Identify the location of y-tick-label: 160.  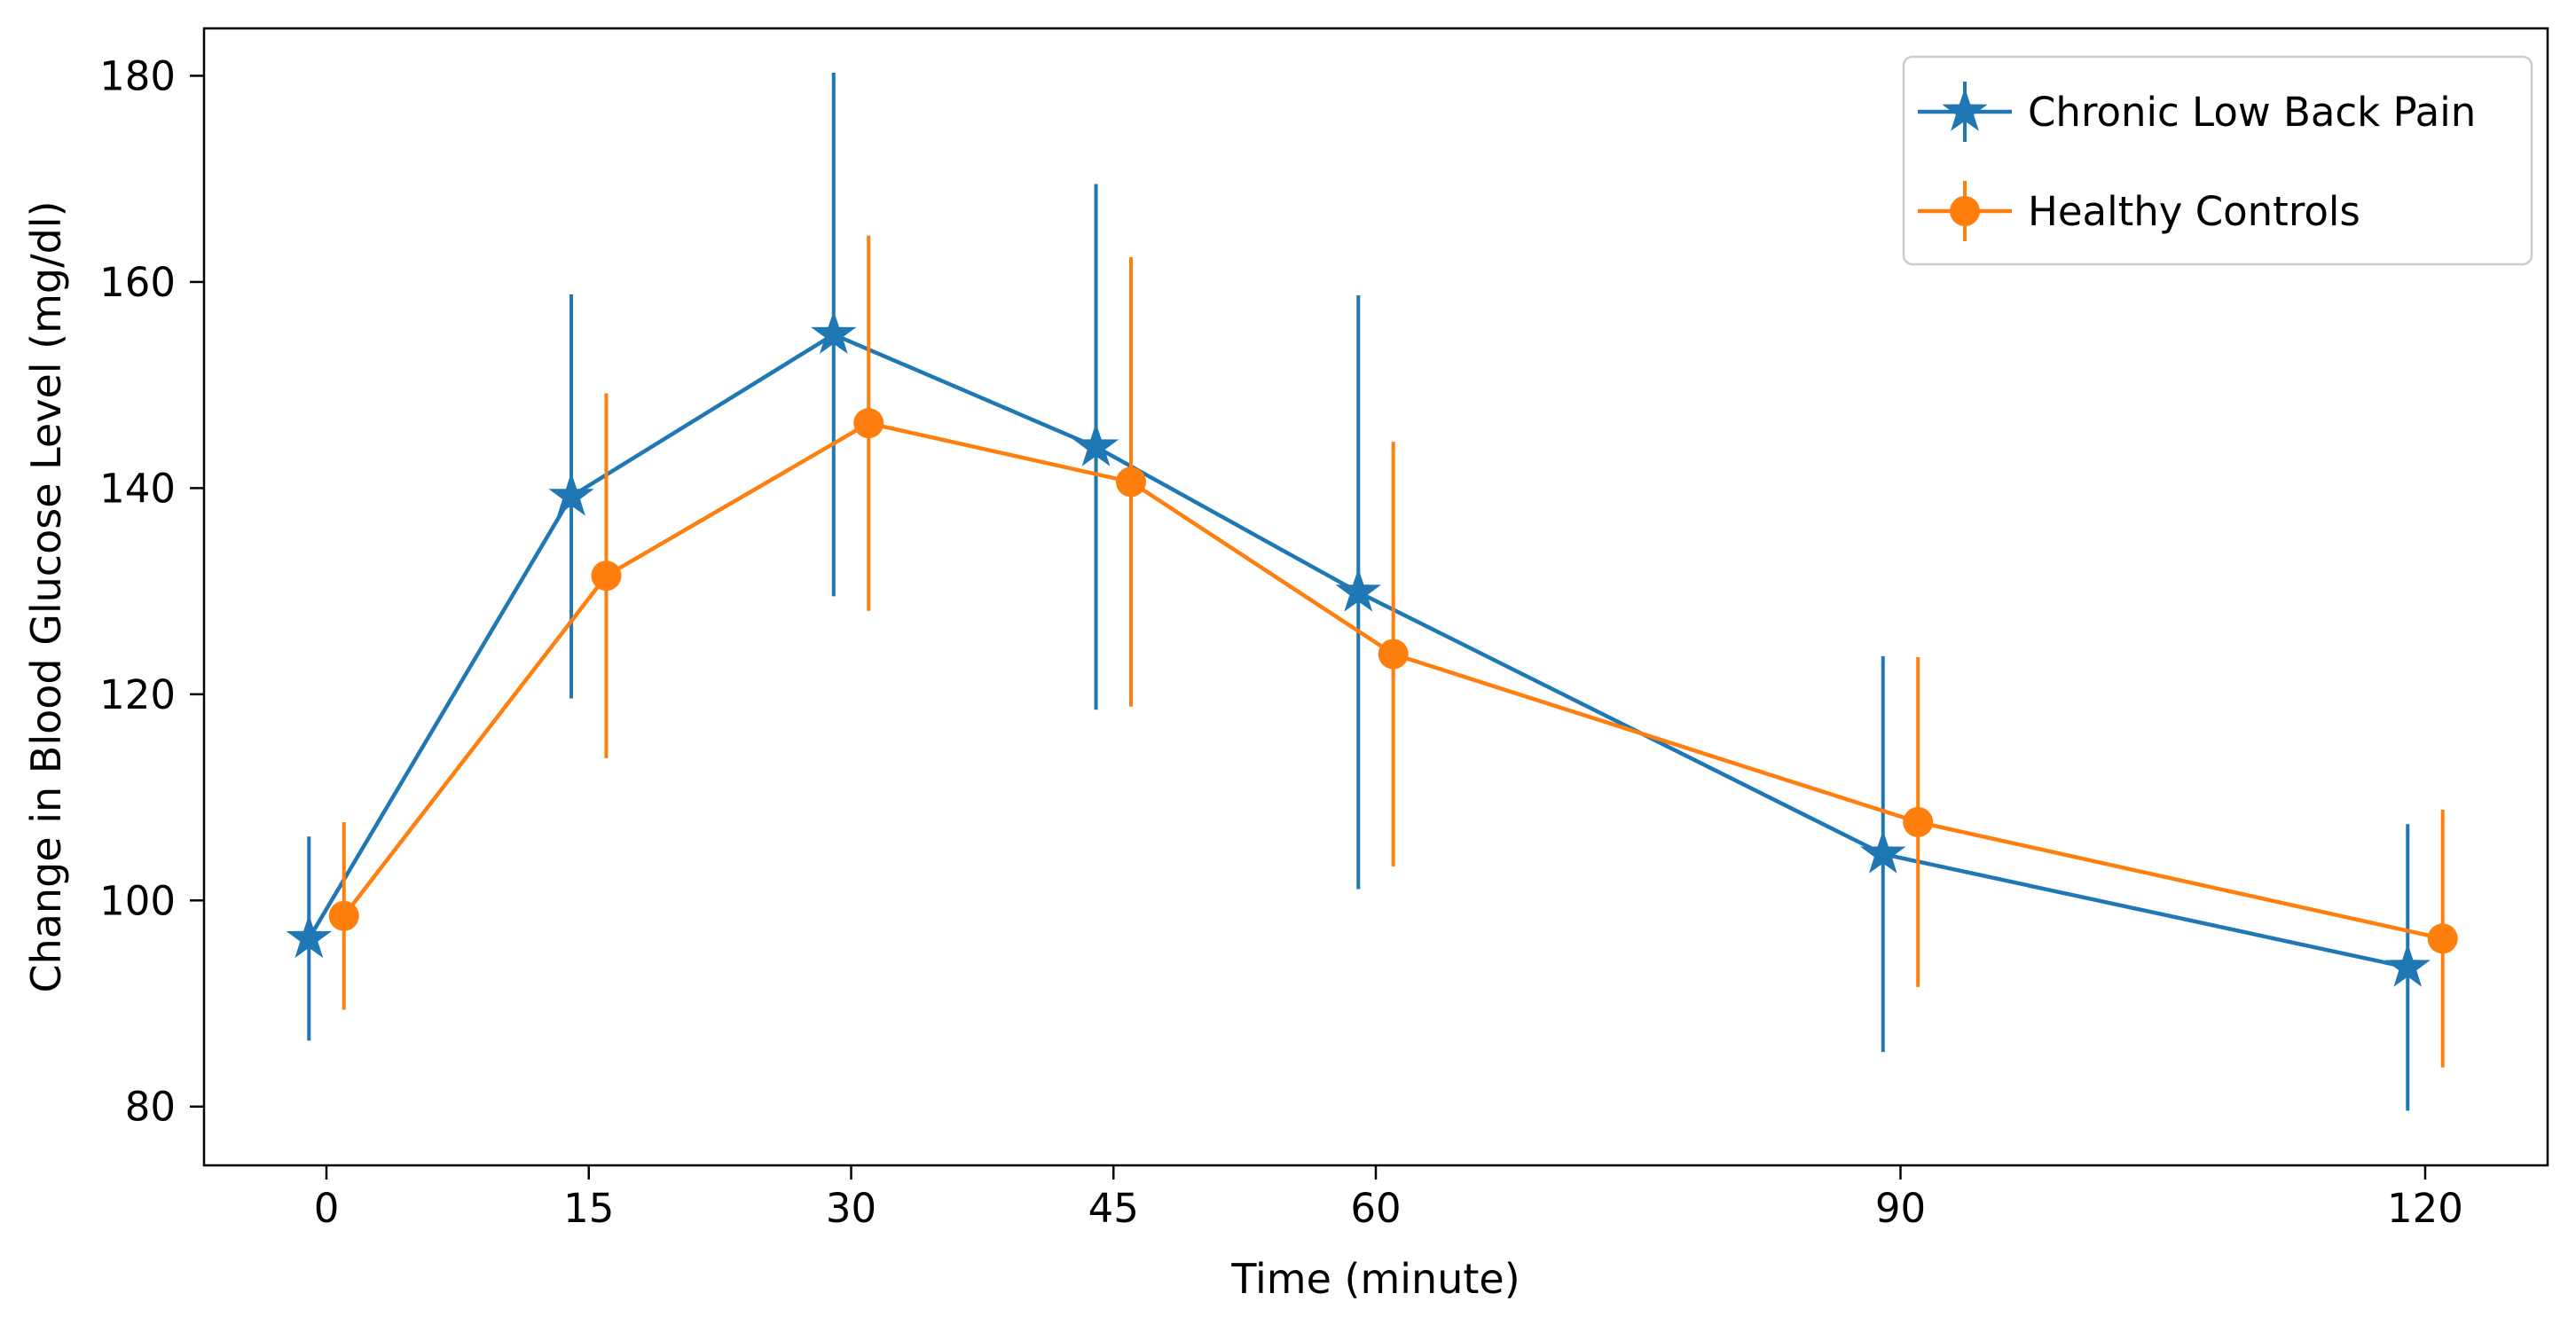
(137, 283).